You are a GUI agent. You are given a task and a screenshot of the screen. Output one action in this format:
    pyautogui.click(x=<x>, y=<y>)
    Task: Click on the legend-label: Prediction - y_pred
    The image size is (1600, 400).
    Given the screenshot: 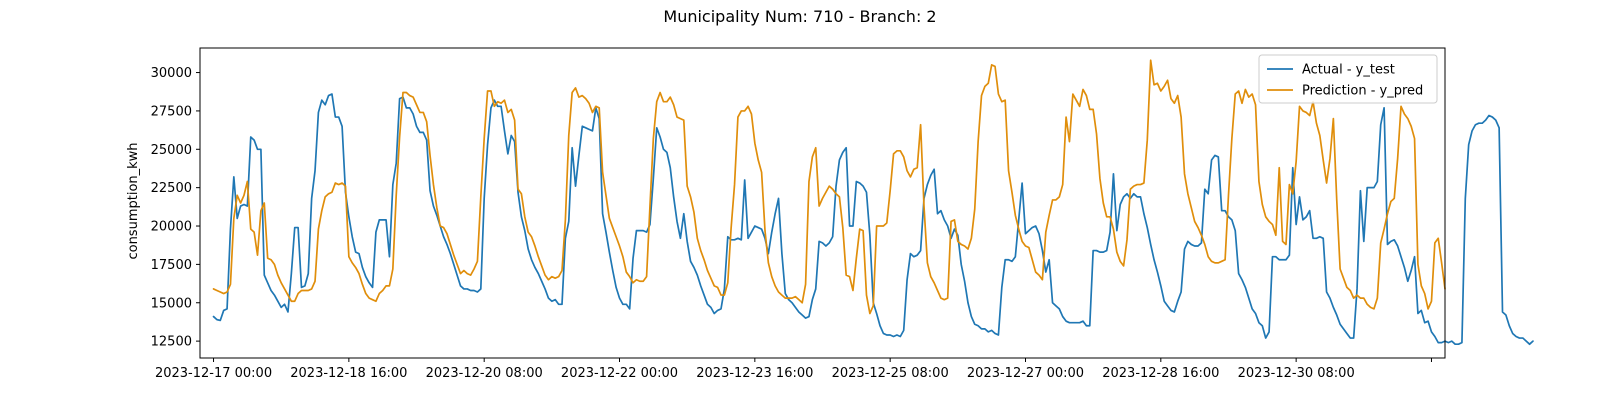 What is the action you would take?
    pyautogui.click(x=1362, y=91)
    